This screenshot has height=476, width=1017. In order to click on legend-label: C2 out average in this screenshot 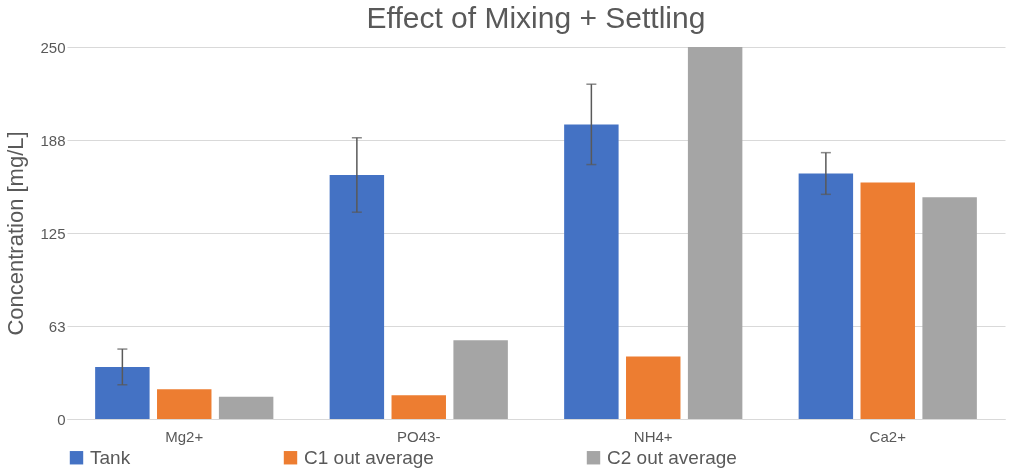, I will do `click(672, 457)`.